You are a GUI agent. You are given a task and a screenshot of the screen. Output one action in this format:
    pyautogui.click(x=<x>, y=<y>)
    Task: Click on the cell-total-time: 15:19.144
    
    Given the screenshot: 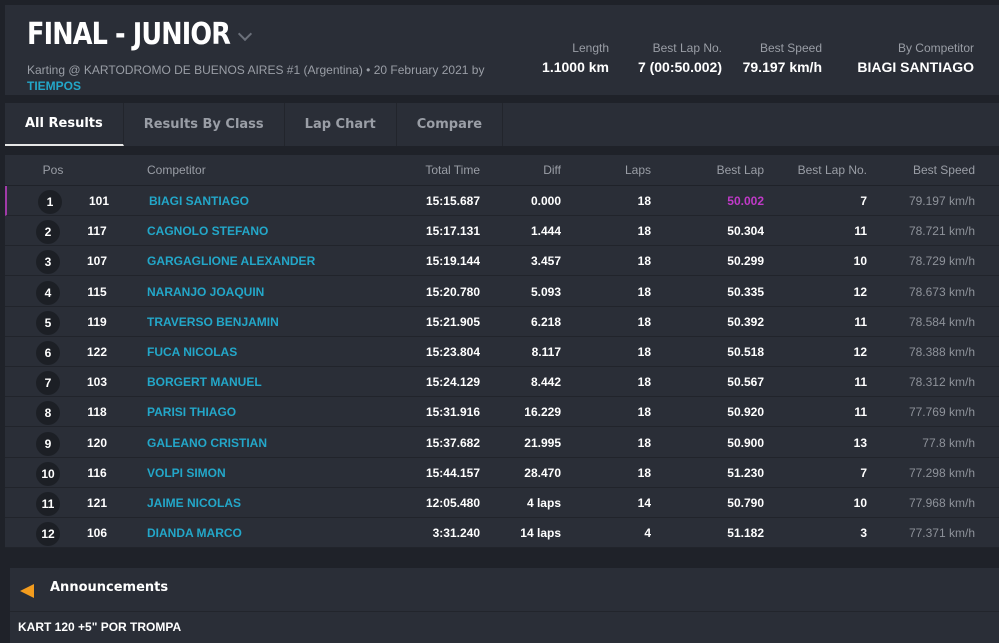 What is the action you would take?
    pyautogui.click(x=452, y=261)
    